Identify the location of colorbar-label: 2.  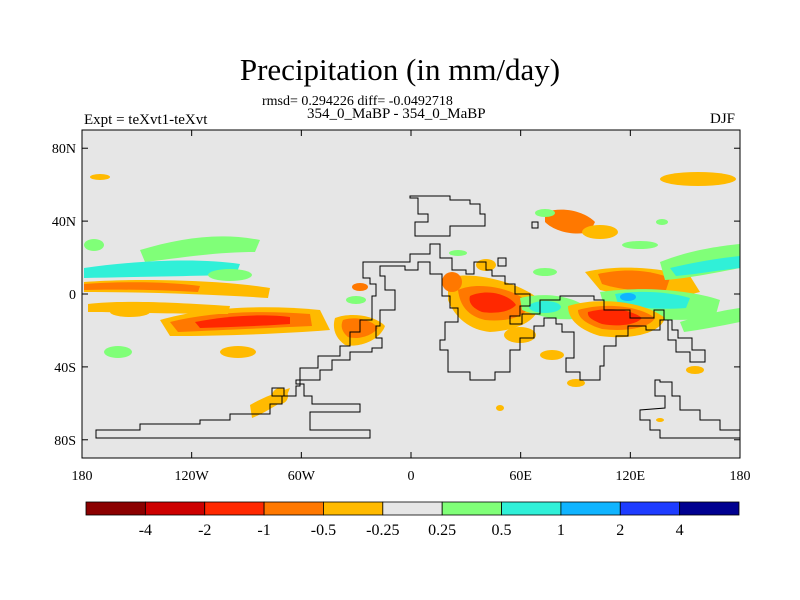
(620, 530).